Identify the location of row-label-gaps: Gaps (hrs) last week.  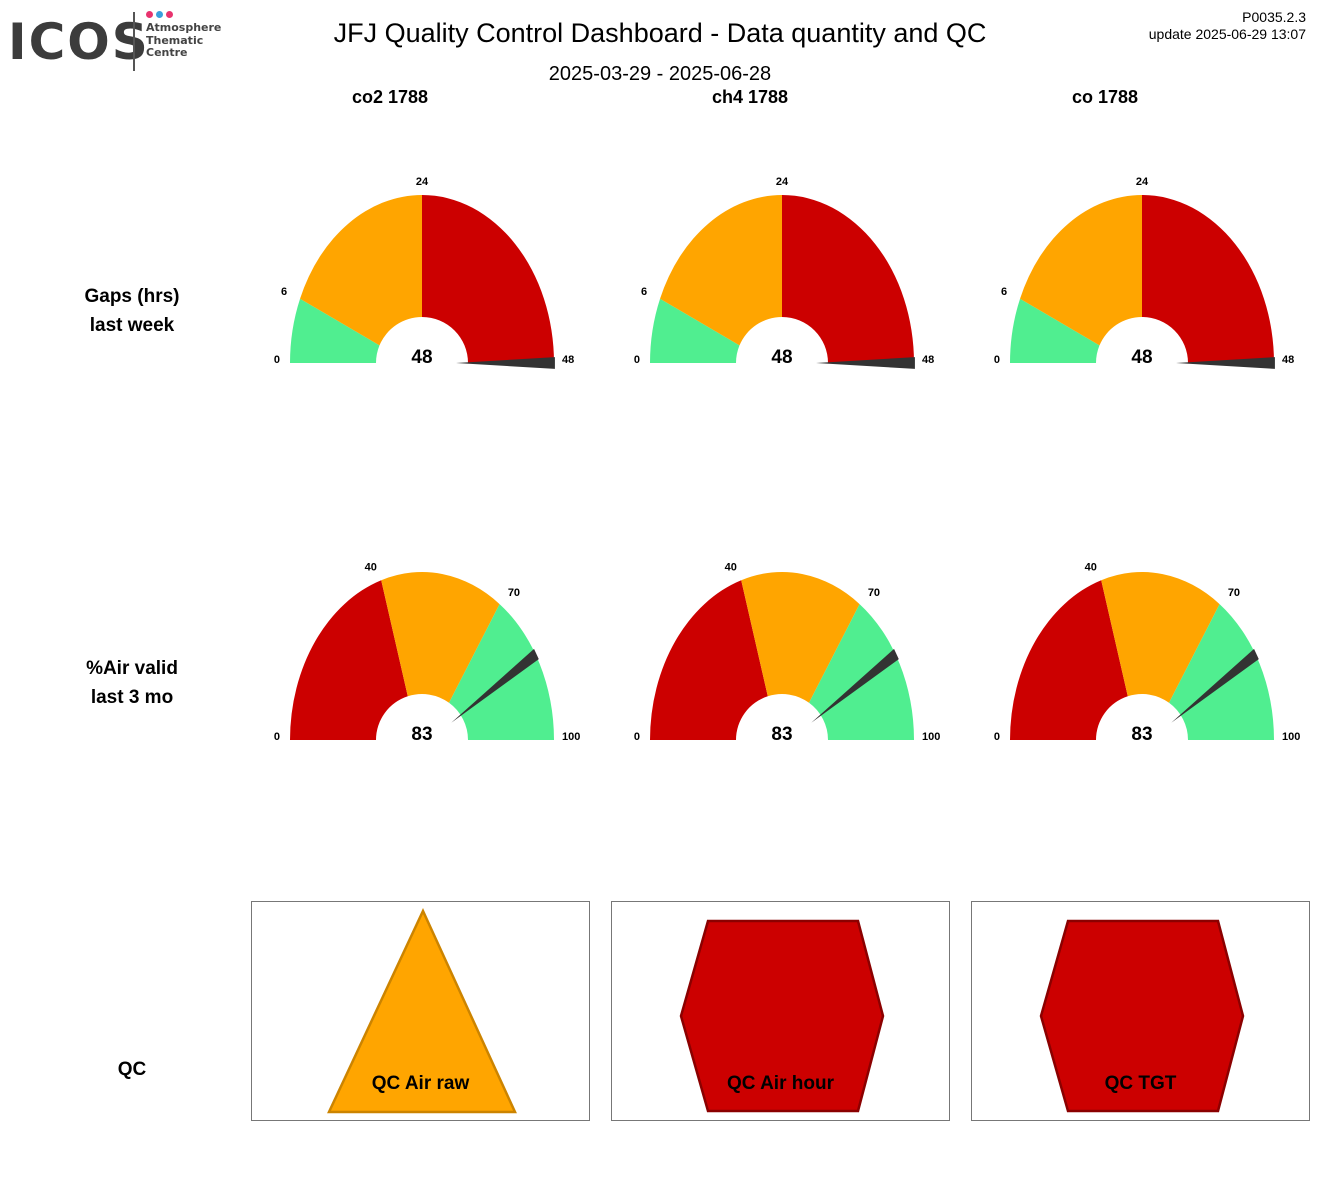
(132, 311).